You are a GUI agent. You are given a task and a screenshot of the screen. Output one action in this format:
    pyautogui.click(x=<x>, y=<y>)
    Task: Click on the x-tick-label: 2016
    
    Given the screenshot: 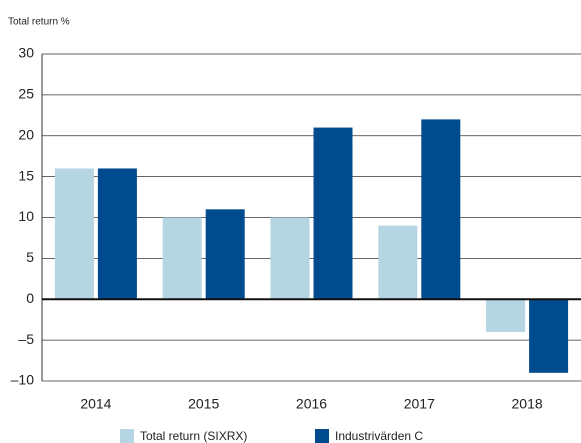 What is the action you would take?
    pyautogui.click(x=311, y=404)
    